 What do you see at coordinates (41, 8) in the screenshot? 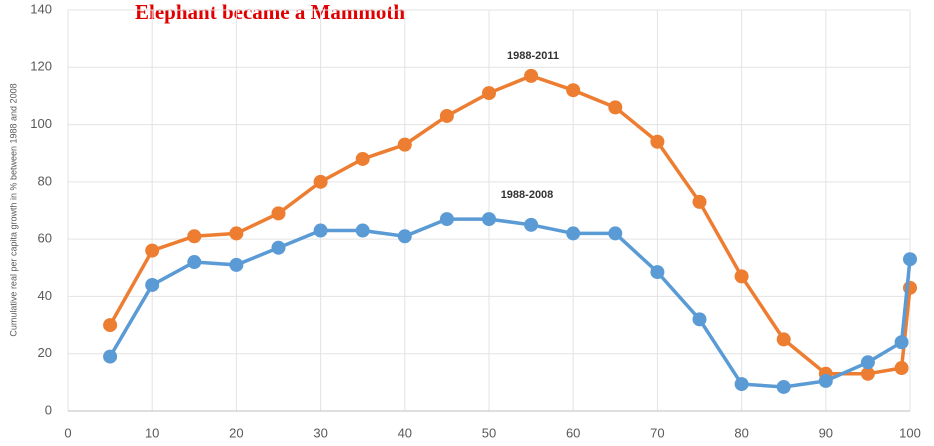
I see `y-tick-label: 140` at bounding box center [41, 8].